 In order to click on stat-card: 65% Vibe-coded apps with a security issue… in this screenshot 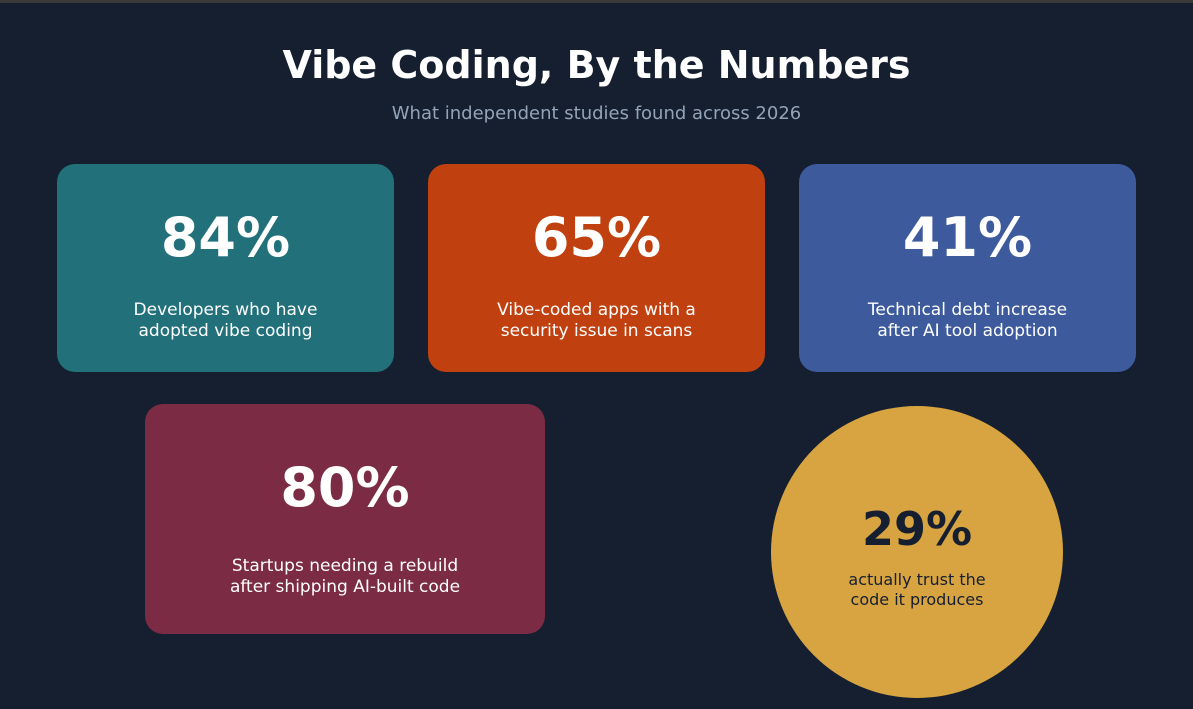, I will do `click(596, 268)`.